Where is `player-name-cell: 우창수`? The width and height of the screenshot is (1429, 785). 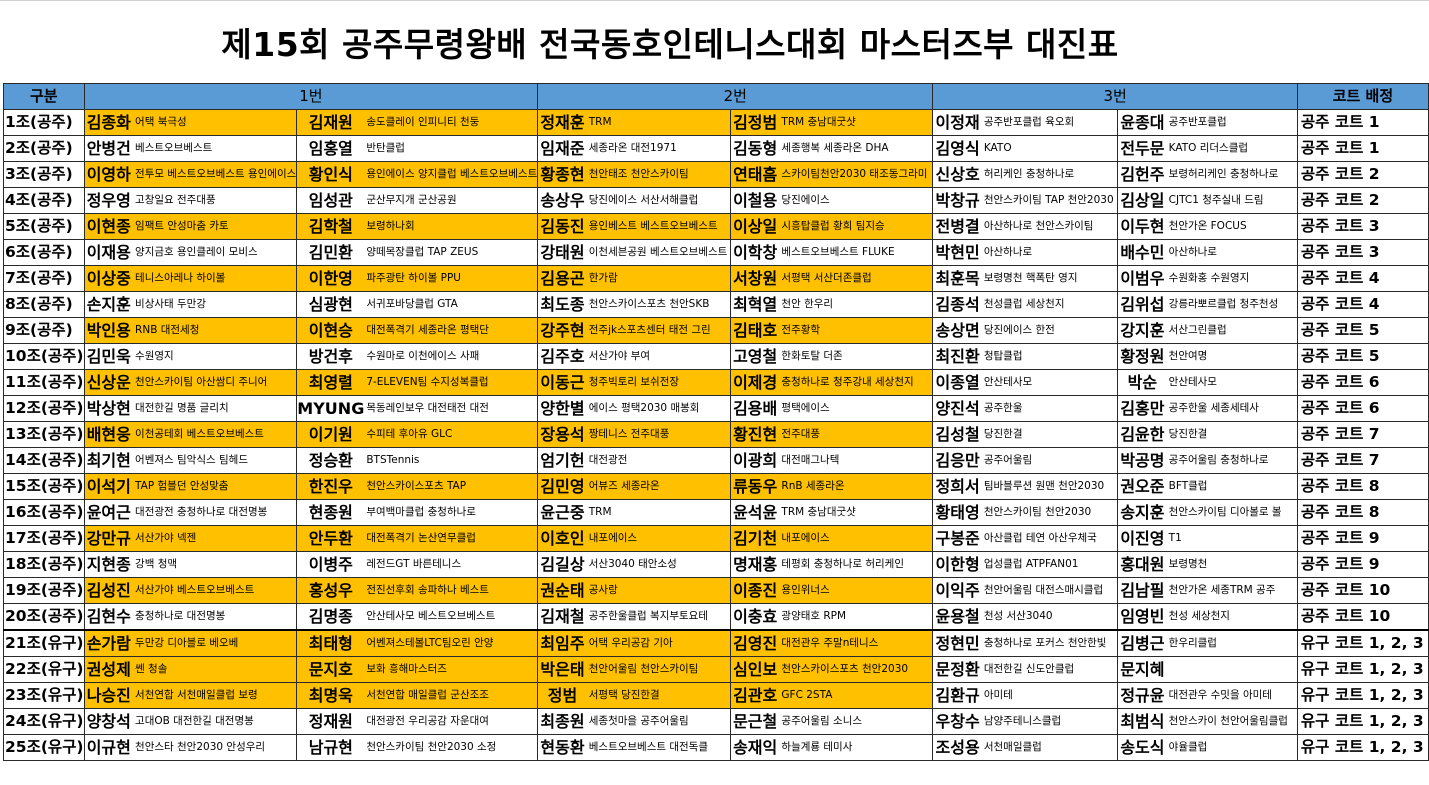
player-name-cell: 우창수 is located at coordinates (957, 721).